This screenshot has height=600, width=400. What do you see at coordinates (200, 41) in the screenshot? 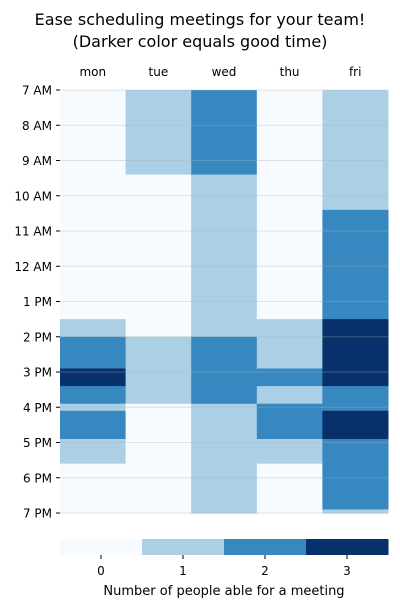
I see `chart-subtitle: (Darker color equals good time)` at bounding box center [200, 41].